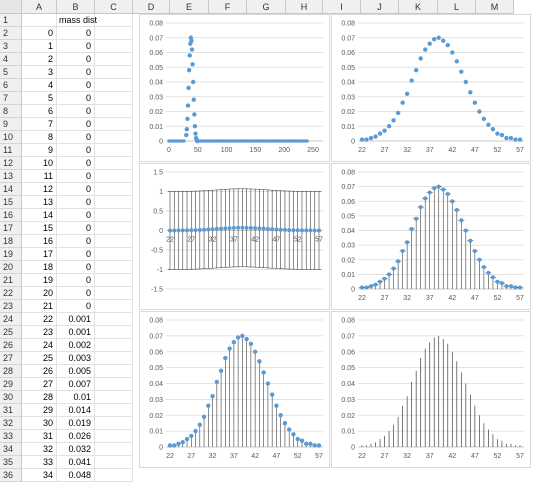 This screenshot has width=540, height=482. I want to click on cell-a: 7, so click(39, 124).